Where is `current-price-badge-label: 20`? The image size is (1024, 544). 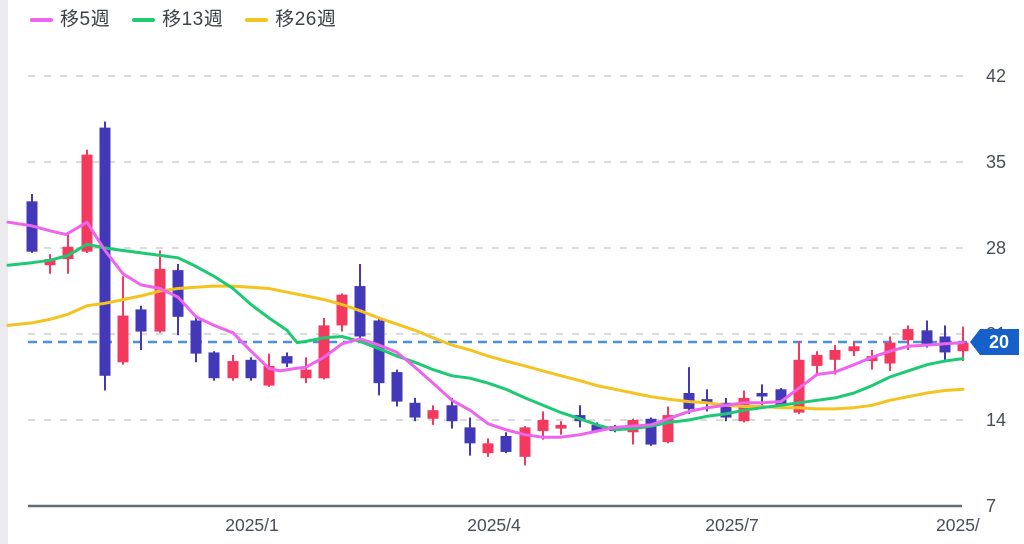
current-price-badge-label: 20 is located at coordinates (999, 342).